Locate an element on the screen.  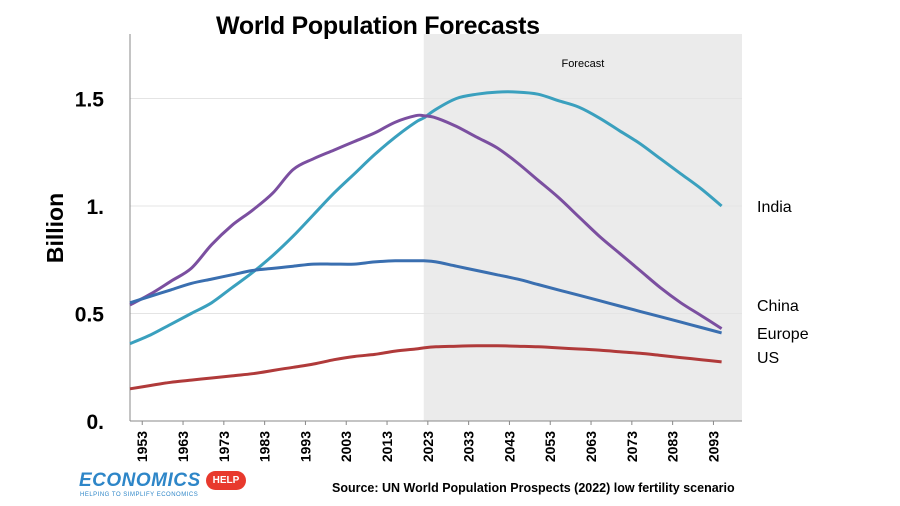
x-tick-label: 2033 is located at coordinates (469, 446).